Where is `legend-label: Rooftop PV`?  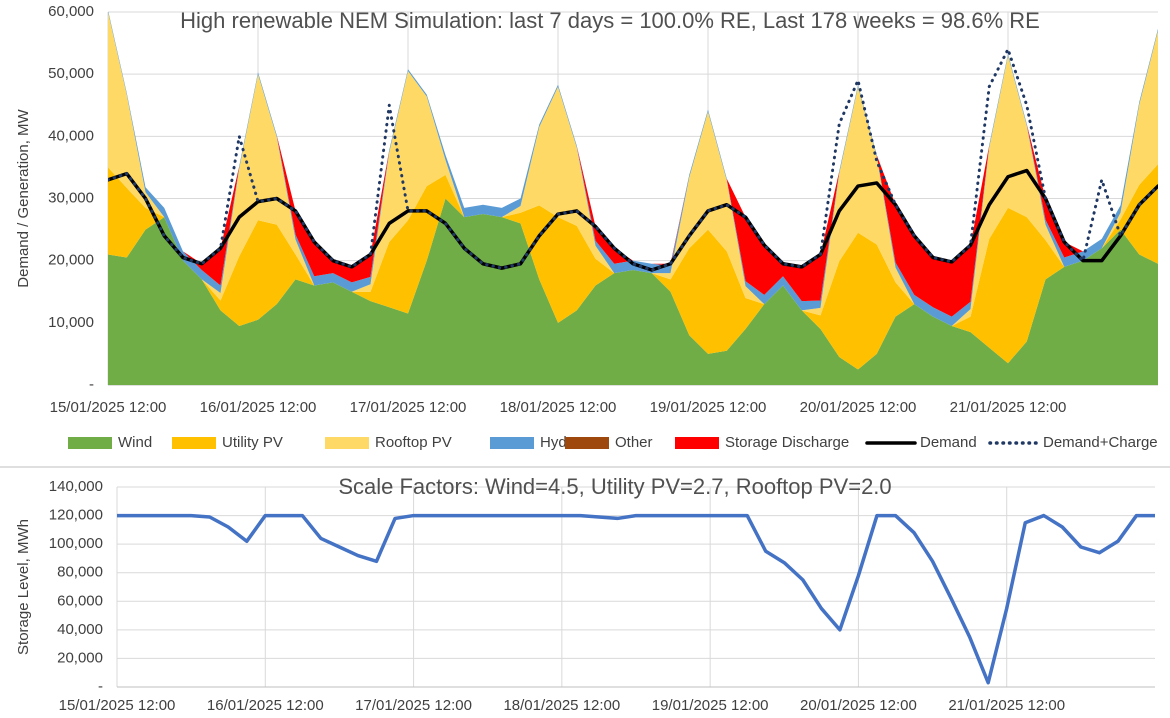 legend-label: Rooftop PV is located at coordinates (413, 442).